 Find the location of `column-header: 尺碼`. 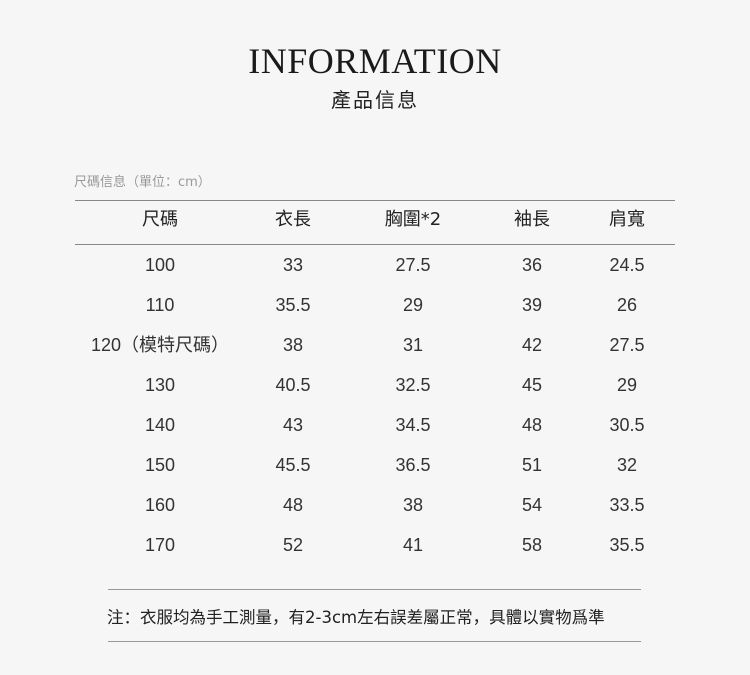

column-header: 尺碼 is located at coordinates (160, 219).